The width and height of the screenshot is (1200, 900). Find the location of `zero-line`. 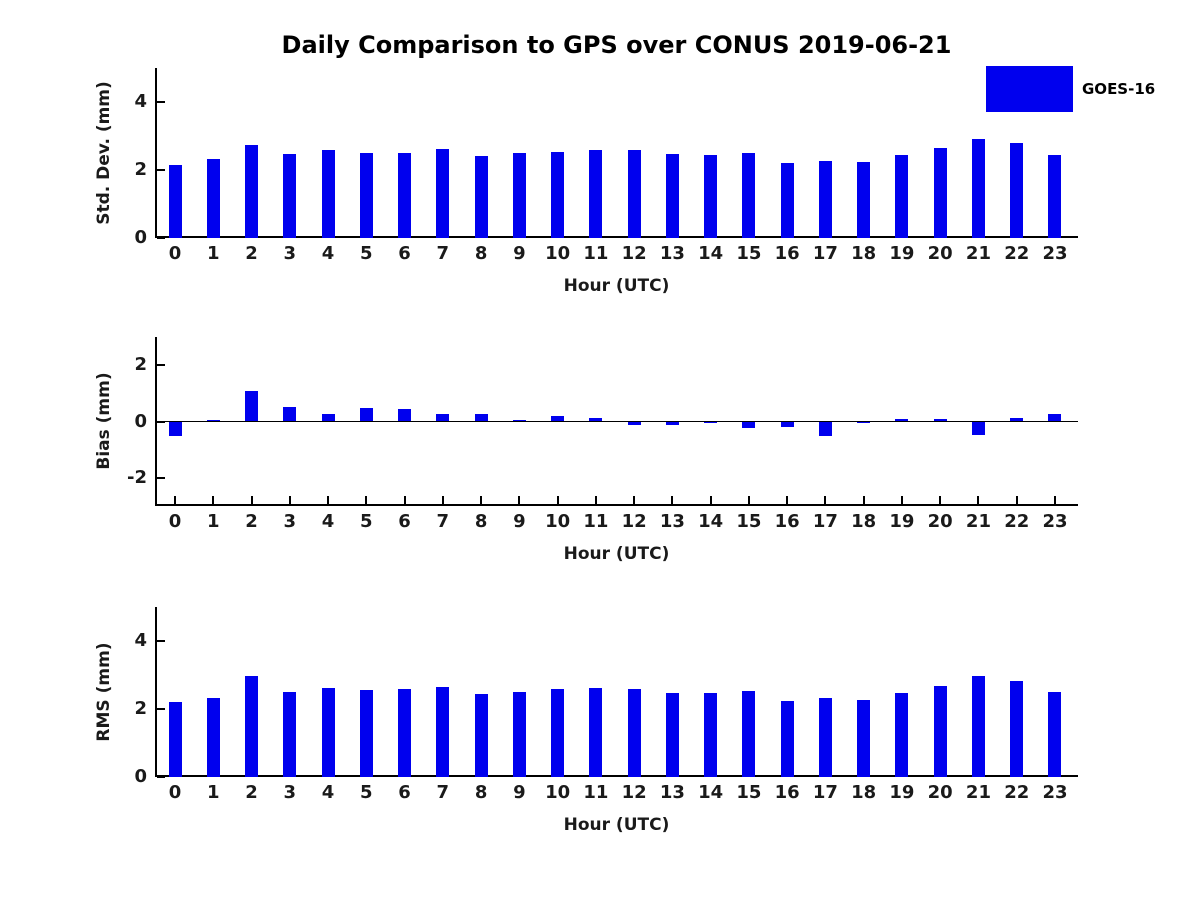

zero-line is located at coordinates (617, 421).